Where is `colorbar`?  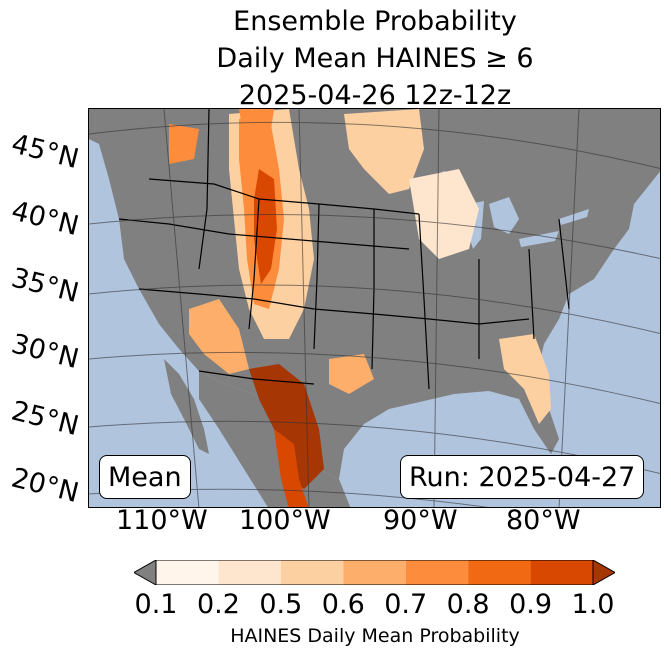 colorbar is located at coordinates (374, 572).